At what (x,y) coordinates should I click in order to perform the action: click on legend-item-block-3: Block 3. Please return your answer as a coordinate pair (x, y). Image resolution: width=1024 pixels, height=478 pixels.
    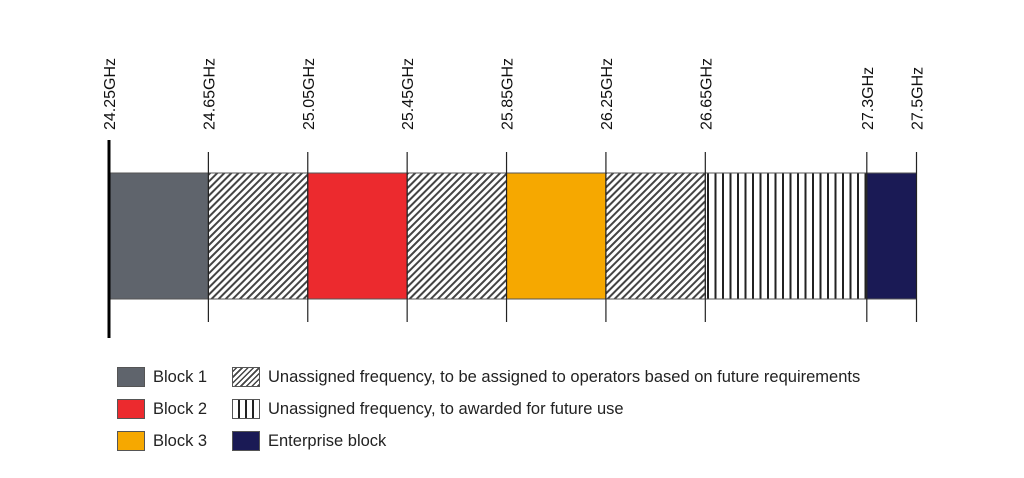
    Looking at the image, I should click on (162, 441).